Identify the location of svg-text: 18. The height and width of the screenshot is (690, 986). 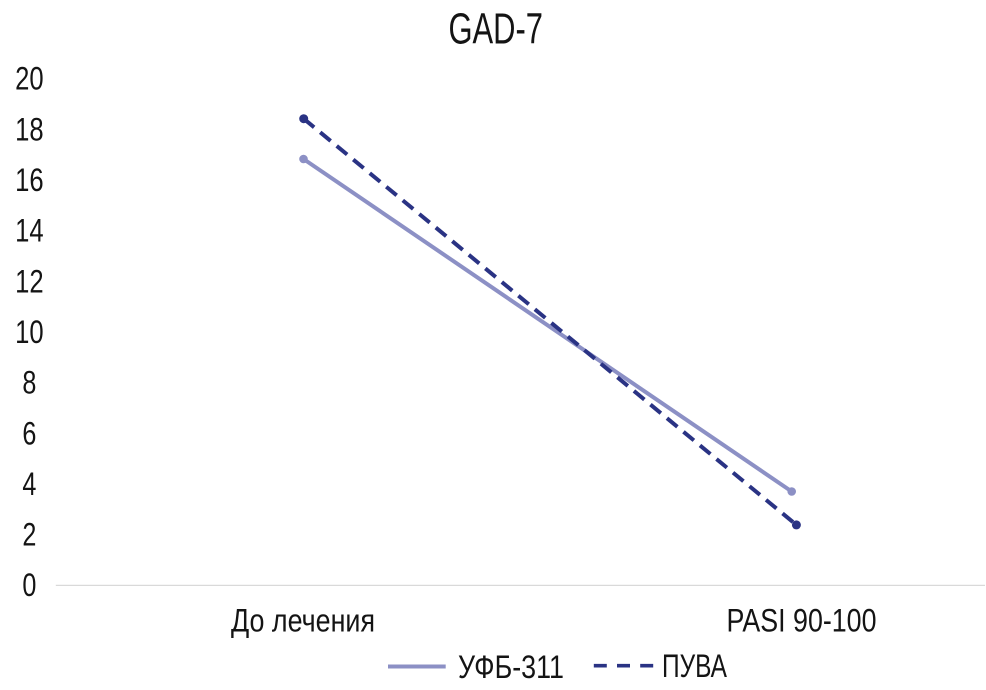
(29, 129).